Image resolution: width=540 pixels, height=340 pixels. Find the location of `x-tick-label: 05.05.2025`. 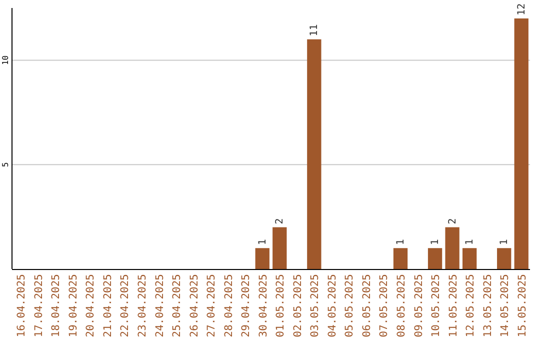

x-tick-label: 05.05.2025 is located at coordinates (350, 306).